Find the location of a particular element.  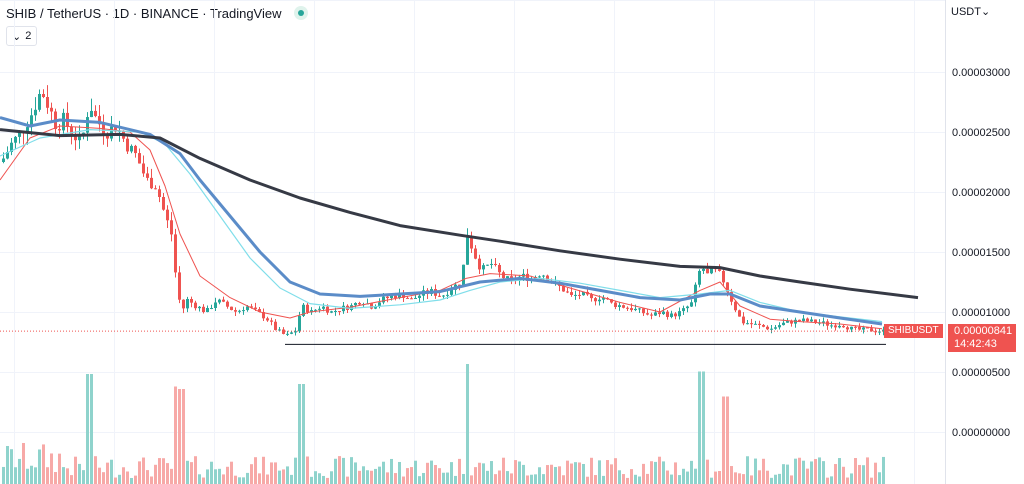

indicator-count: 2 is located at coordinates (28, 36).